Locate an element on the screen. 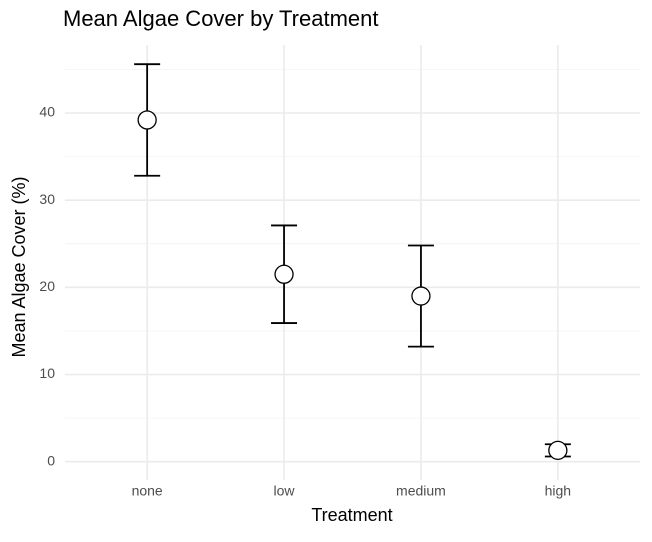 The image size is (652, 542). y-tick-label: 10 is located at coordinates (47, 373).